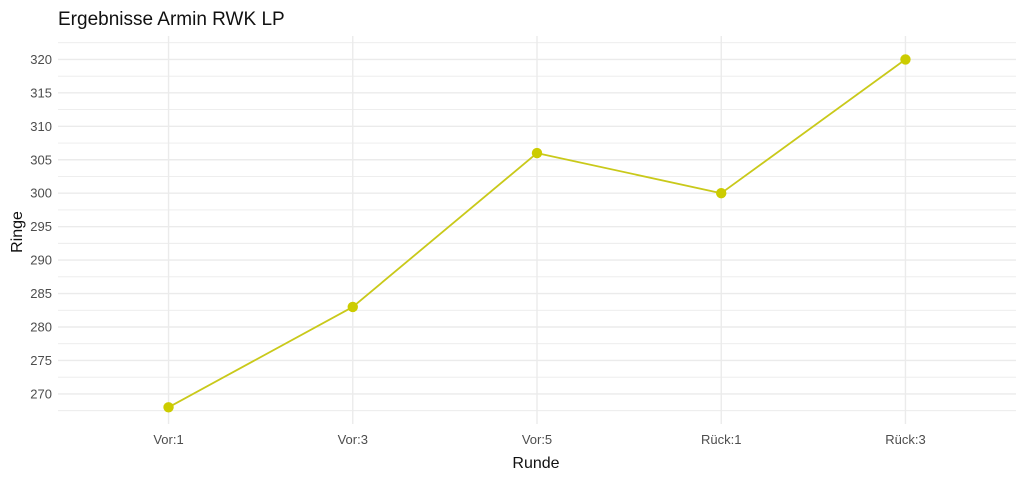 This screenshot has width=1024, height=478. What do you see at coordinates (17, 232) in the screenshot?
I see `y-axis-title: Ringe` at bounding box center [17, 232].